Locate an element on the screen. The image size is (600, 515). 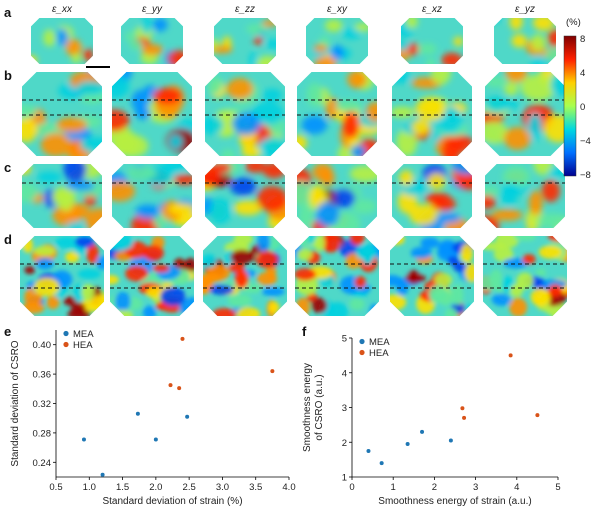
y-tick-label: 0.32 is located at coordinates (42, 404).